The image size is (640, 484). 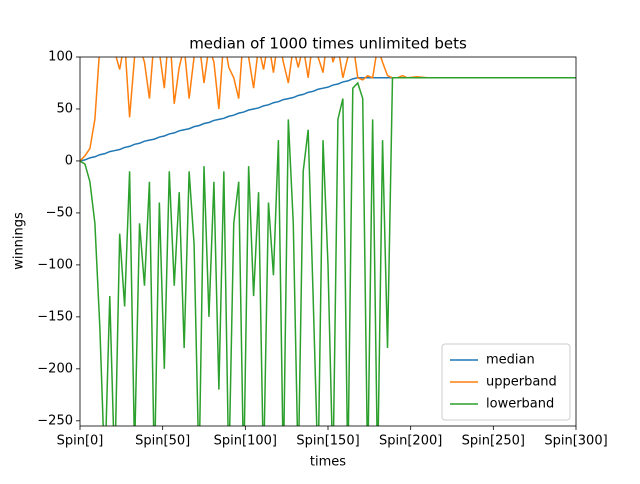 What do you see at coordinates (328, 44) in the screenshot?
I see `chart-title: median of 1000 times unlimited bets` at bounding box center [328, 44].